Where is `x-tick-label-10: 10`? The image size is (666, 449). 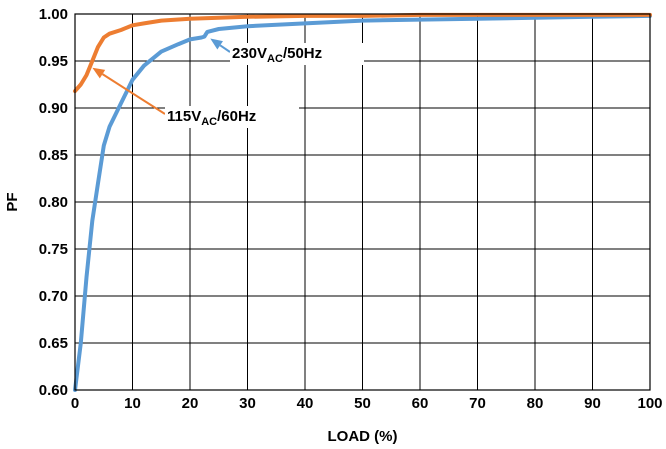
x-tick-label-10: 10 is located at coordinates (132, 403).